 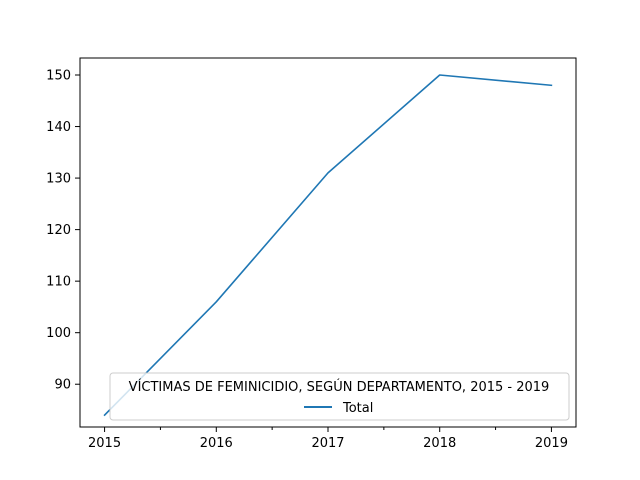 I want to click on y-tick-label-110: 110, so click(x=58, y=282).